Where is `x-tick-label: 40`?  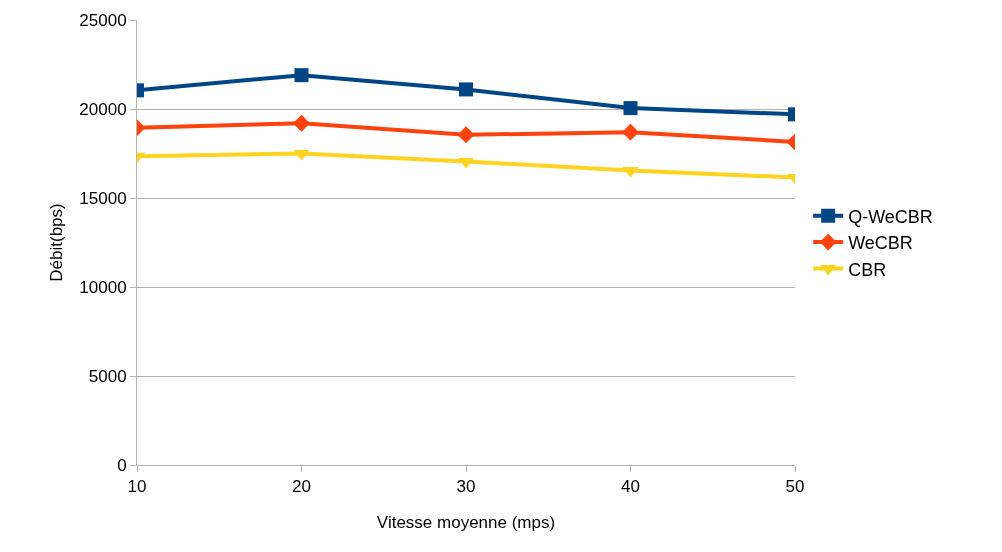 x-tick-label: 40 is located at coordinates (630, 487).